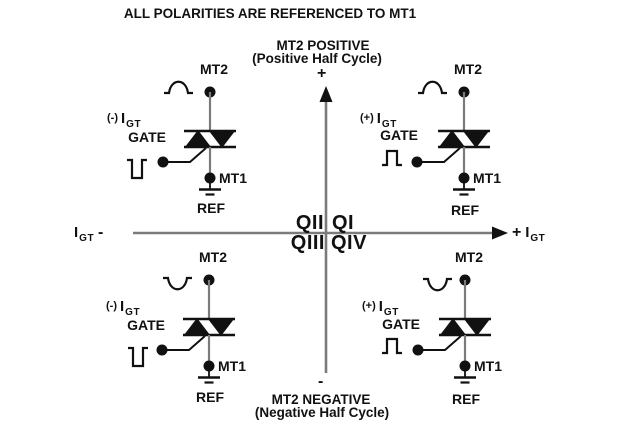  I want to click on negative-half-cycle-label: (Negative Half Cycle), so click(322, 412).